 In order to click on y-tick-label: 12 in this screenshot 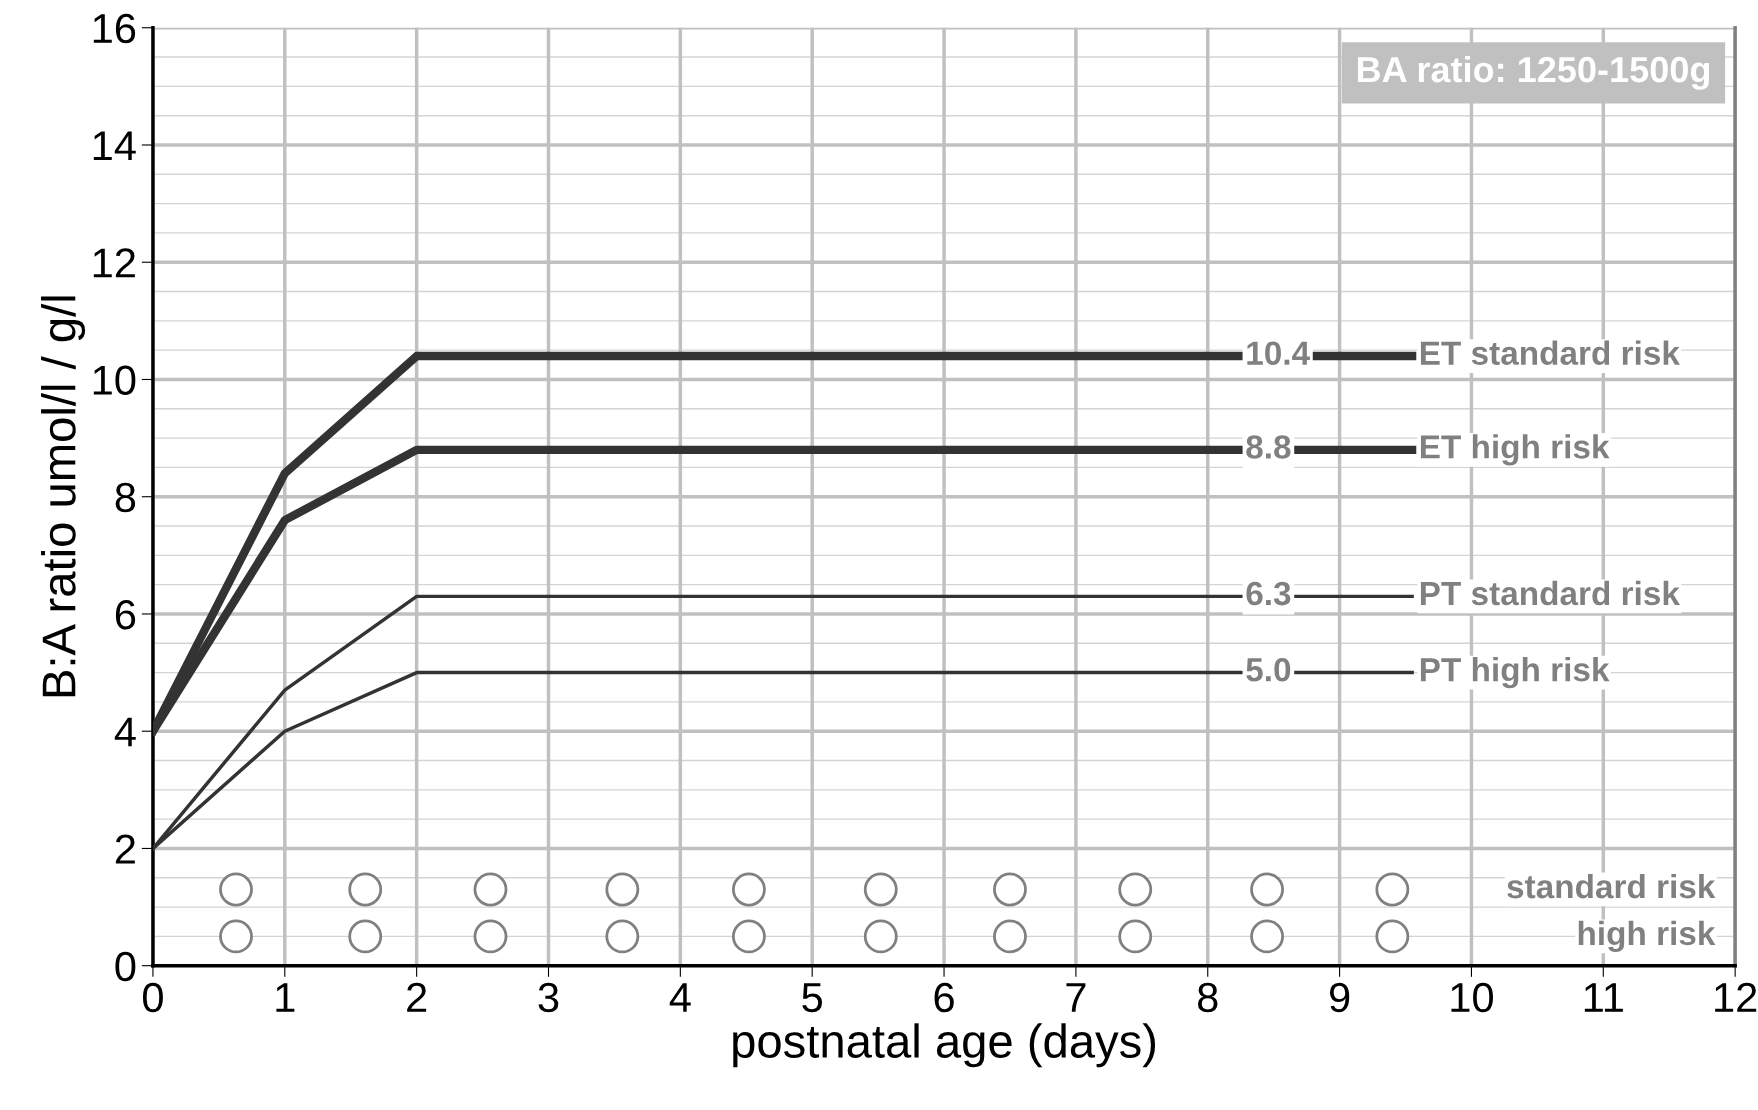, I will do `click(114, 263)`.